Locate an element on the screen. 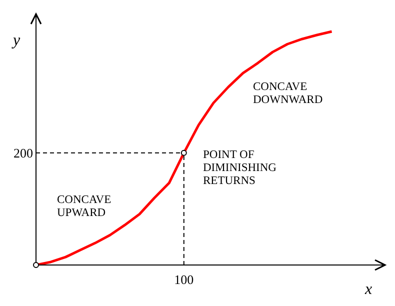 The height and width of the screenshot is (306, 395). annotation: CONCAVE UPWARD is located at coordinates (84, 206).